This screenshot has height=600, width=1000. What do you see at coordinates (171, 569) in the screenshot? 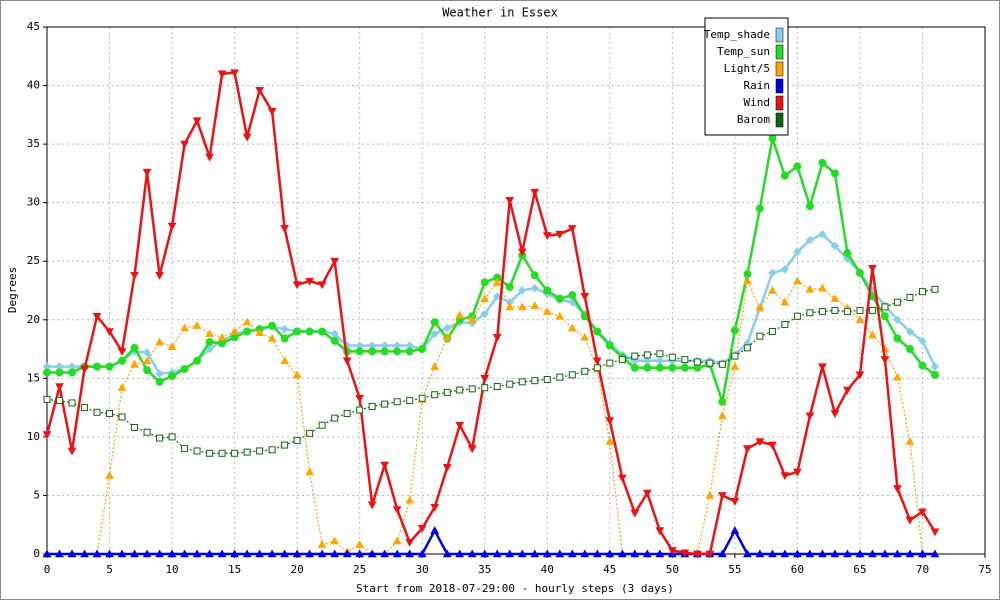
I see `x-tick-label: 10` at bounding box center [171, 569].